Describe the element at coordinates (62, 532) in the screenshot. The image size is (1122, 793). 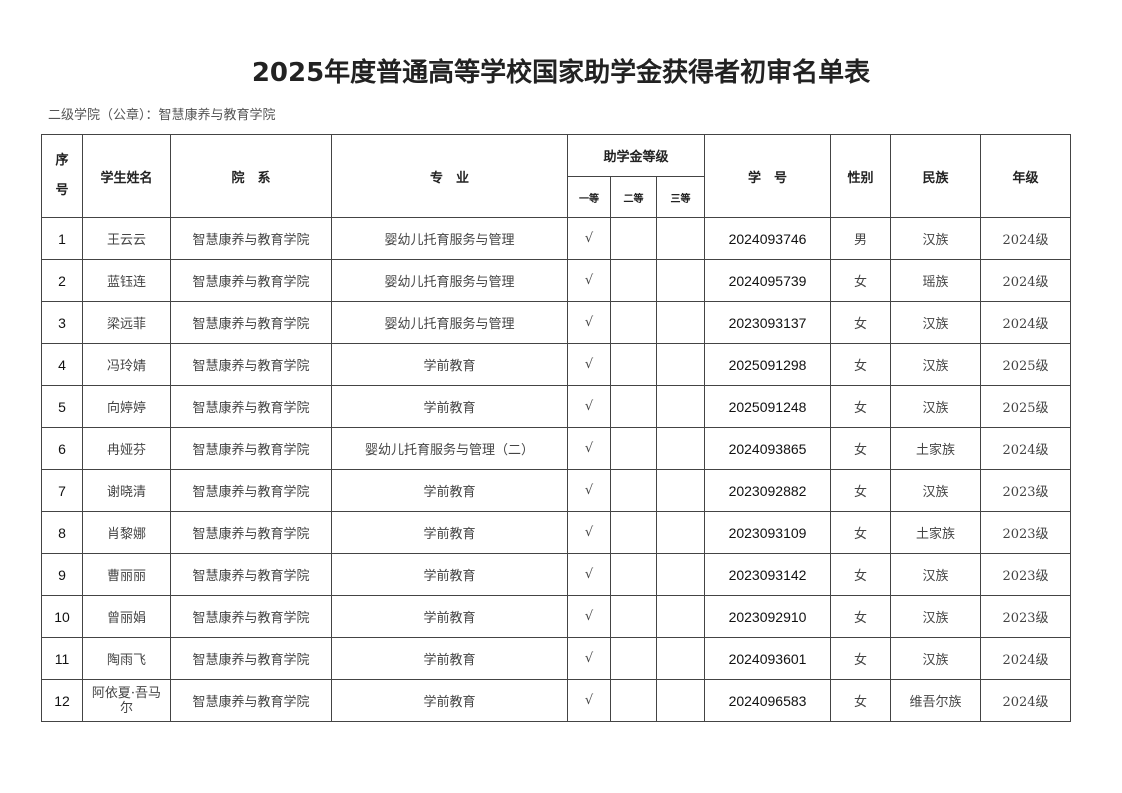
I see `cell-seq: 8` at that location.